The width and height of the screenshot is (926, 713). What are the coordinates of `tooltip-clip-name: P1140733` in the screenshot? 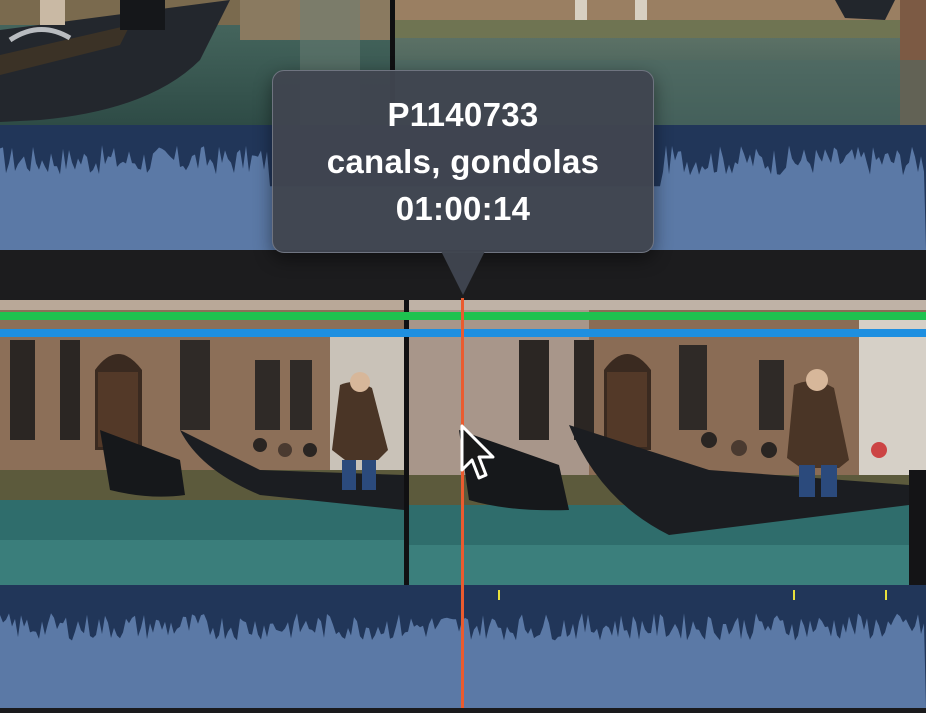 It's located at (463, 114).